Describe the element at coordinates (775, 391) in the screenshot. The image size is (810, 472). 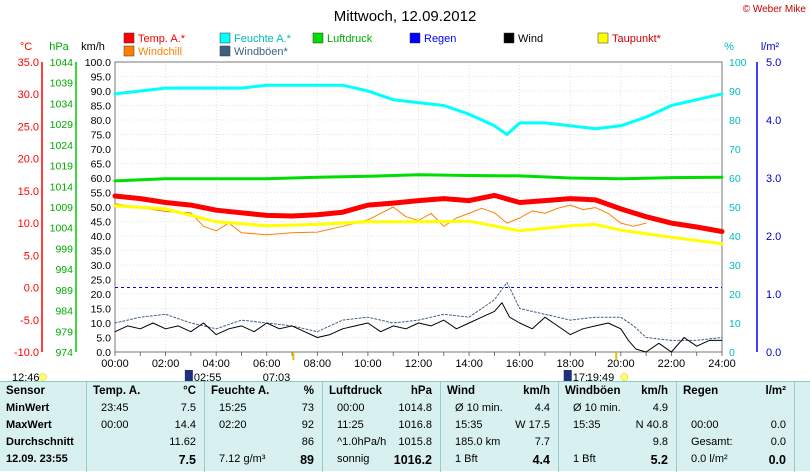
I see `column-unit: l/m²` at that location.